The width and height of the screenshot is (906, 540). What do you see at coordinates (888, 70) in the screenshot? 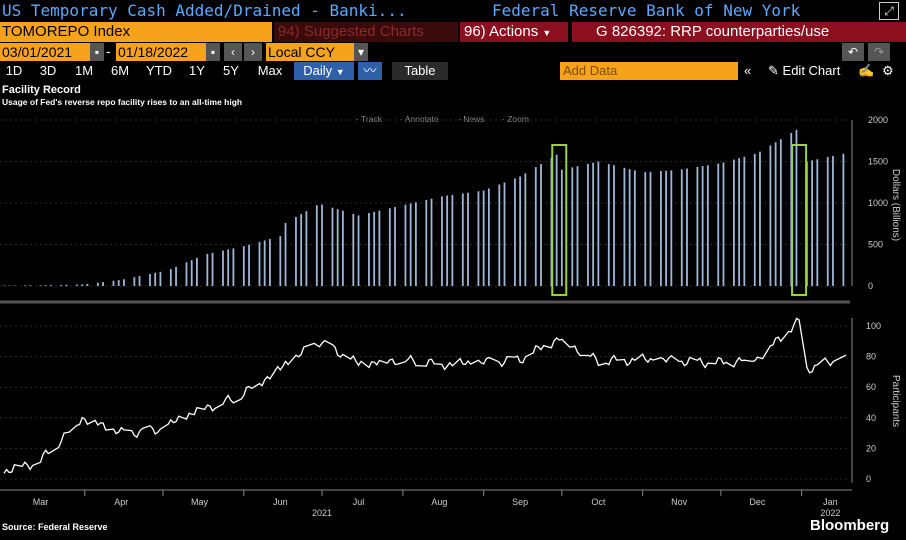
I see `gear-icon: ⚙` at bounding box center [888, 70].